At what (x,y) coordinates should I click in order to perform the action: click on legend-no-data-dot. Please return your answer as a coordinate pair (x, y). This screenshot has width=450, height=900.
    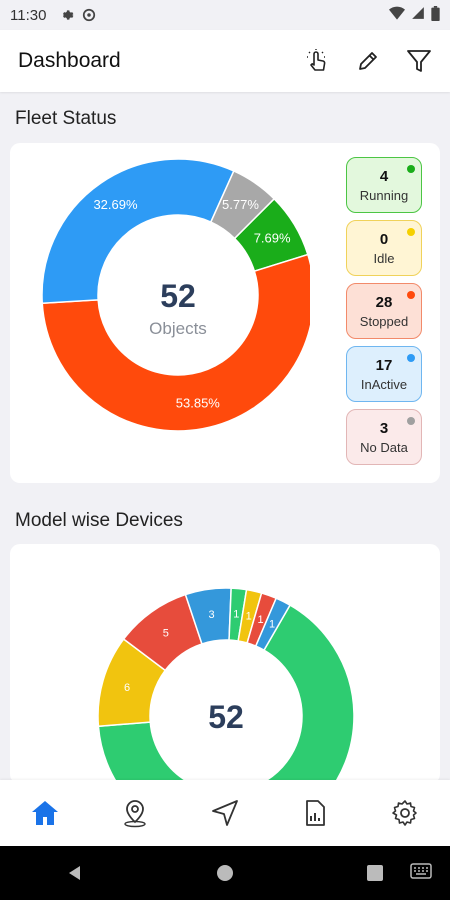
    Looking at the image, I should click on (411, 421).